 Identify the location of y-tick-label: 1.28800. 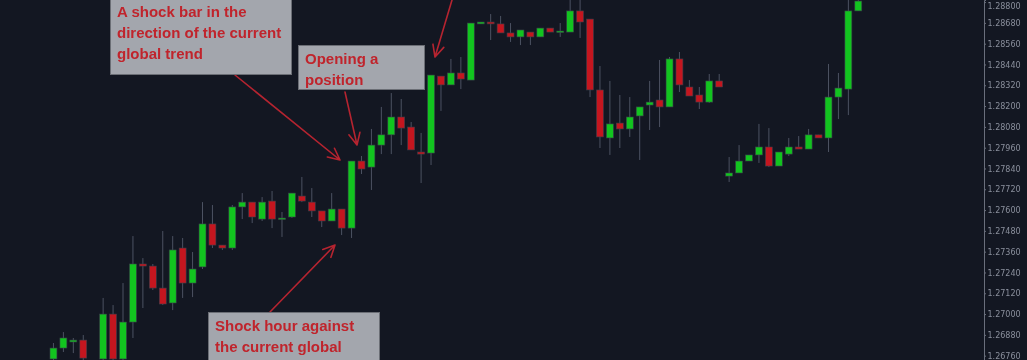
(1004, 6).